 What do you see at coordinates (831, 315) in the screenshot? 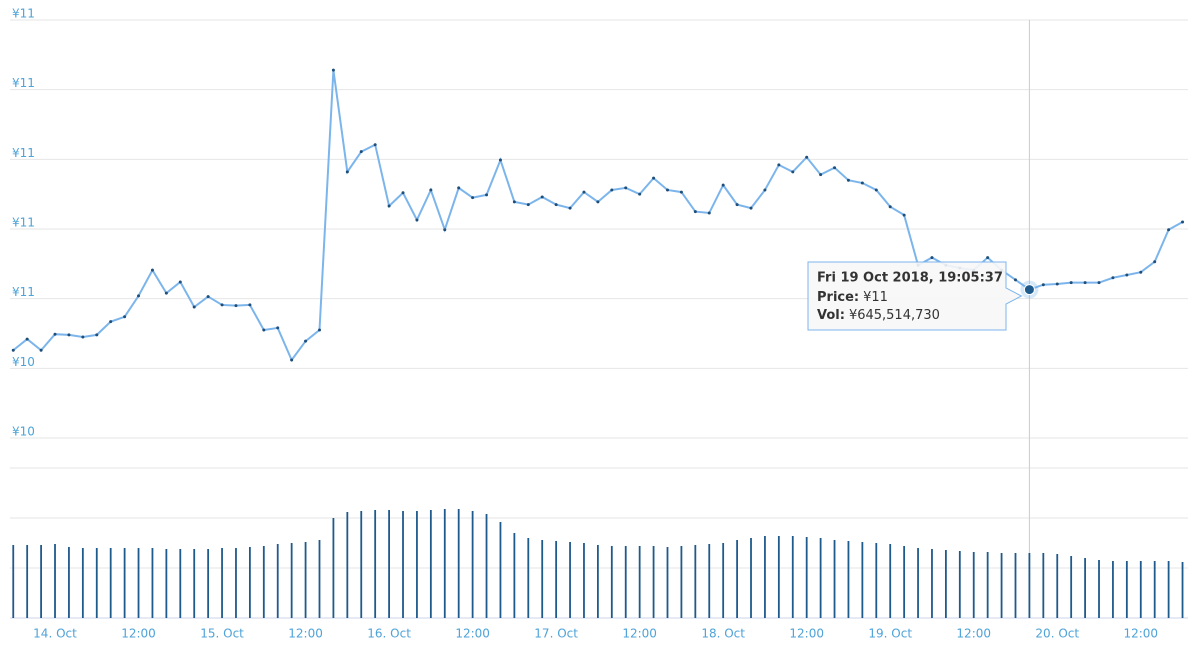
I see `tooltip-vol-label: Vol:` at bounding box center [831, 315].